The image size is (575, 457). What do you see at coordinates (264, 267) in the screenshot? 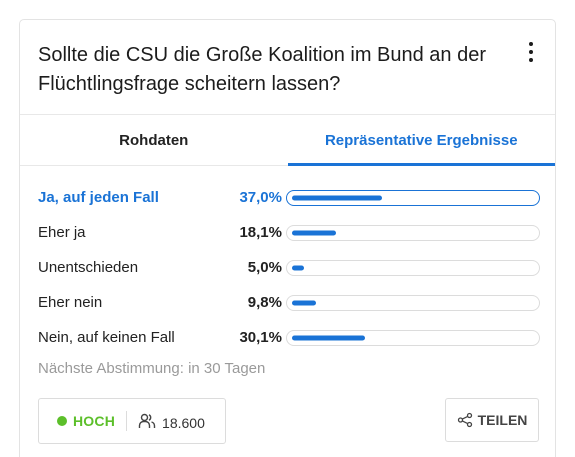
I see `result-percent: 5,0%` at bounding box center [264, 267].